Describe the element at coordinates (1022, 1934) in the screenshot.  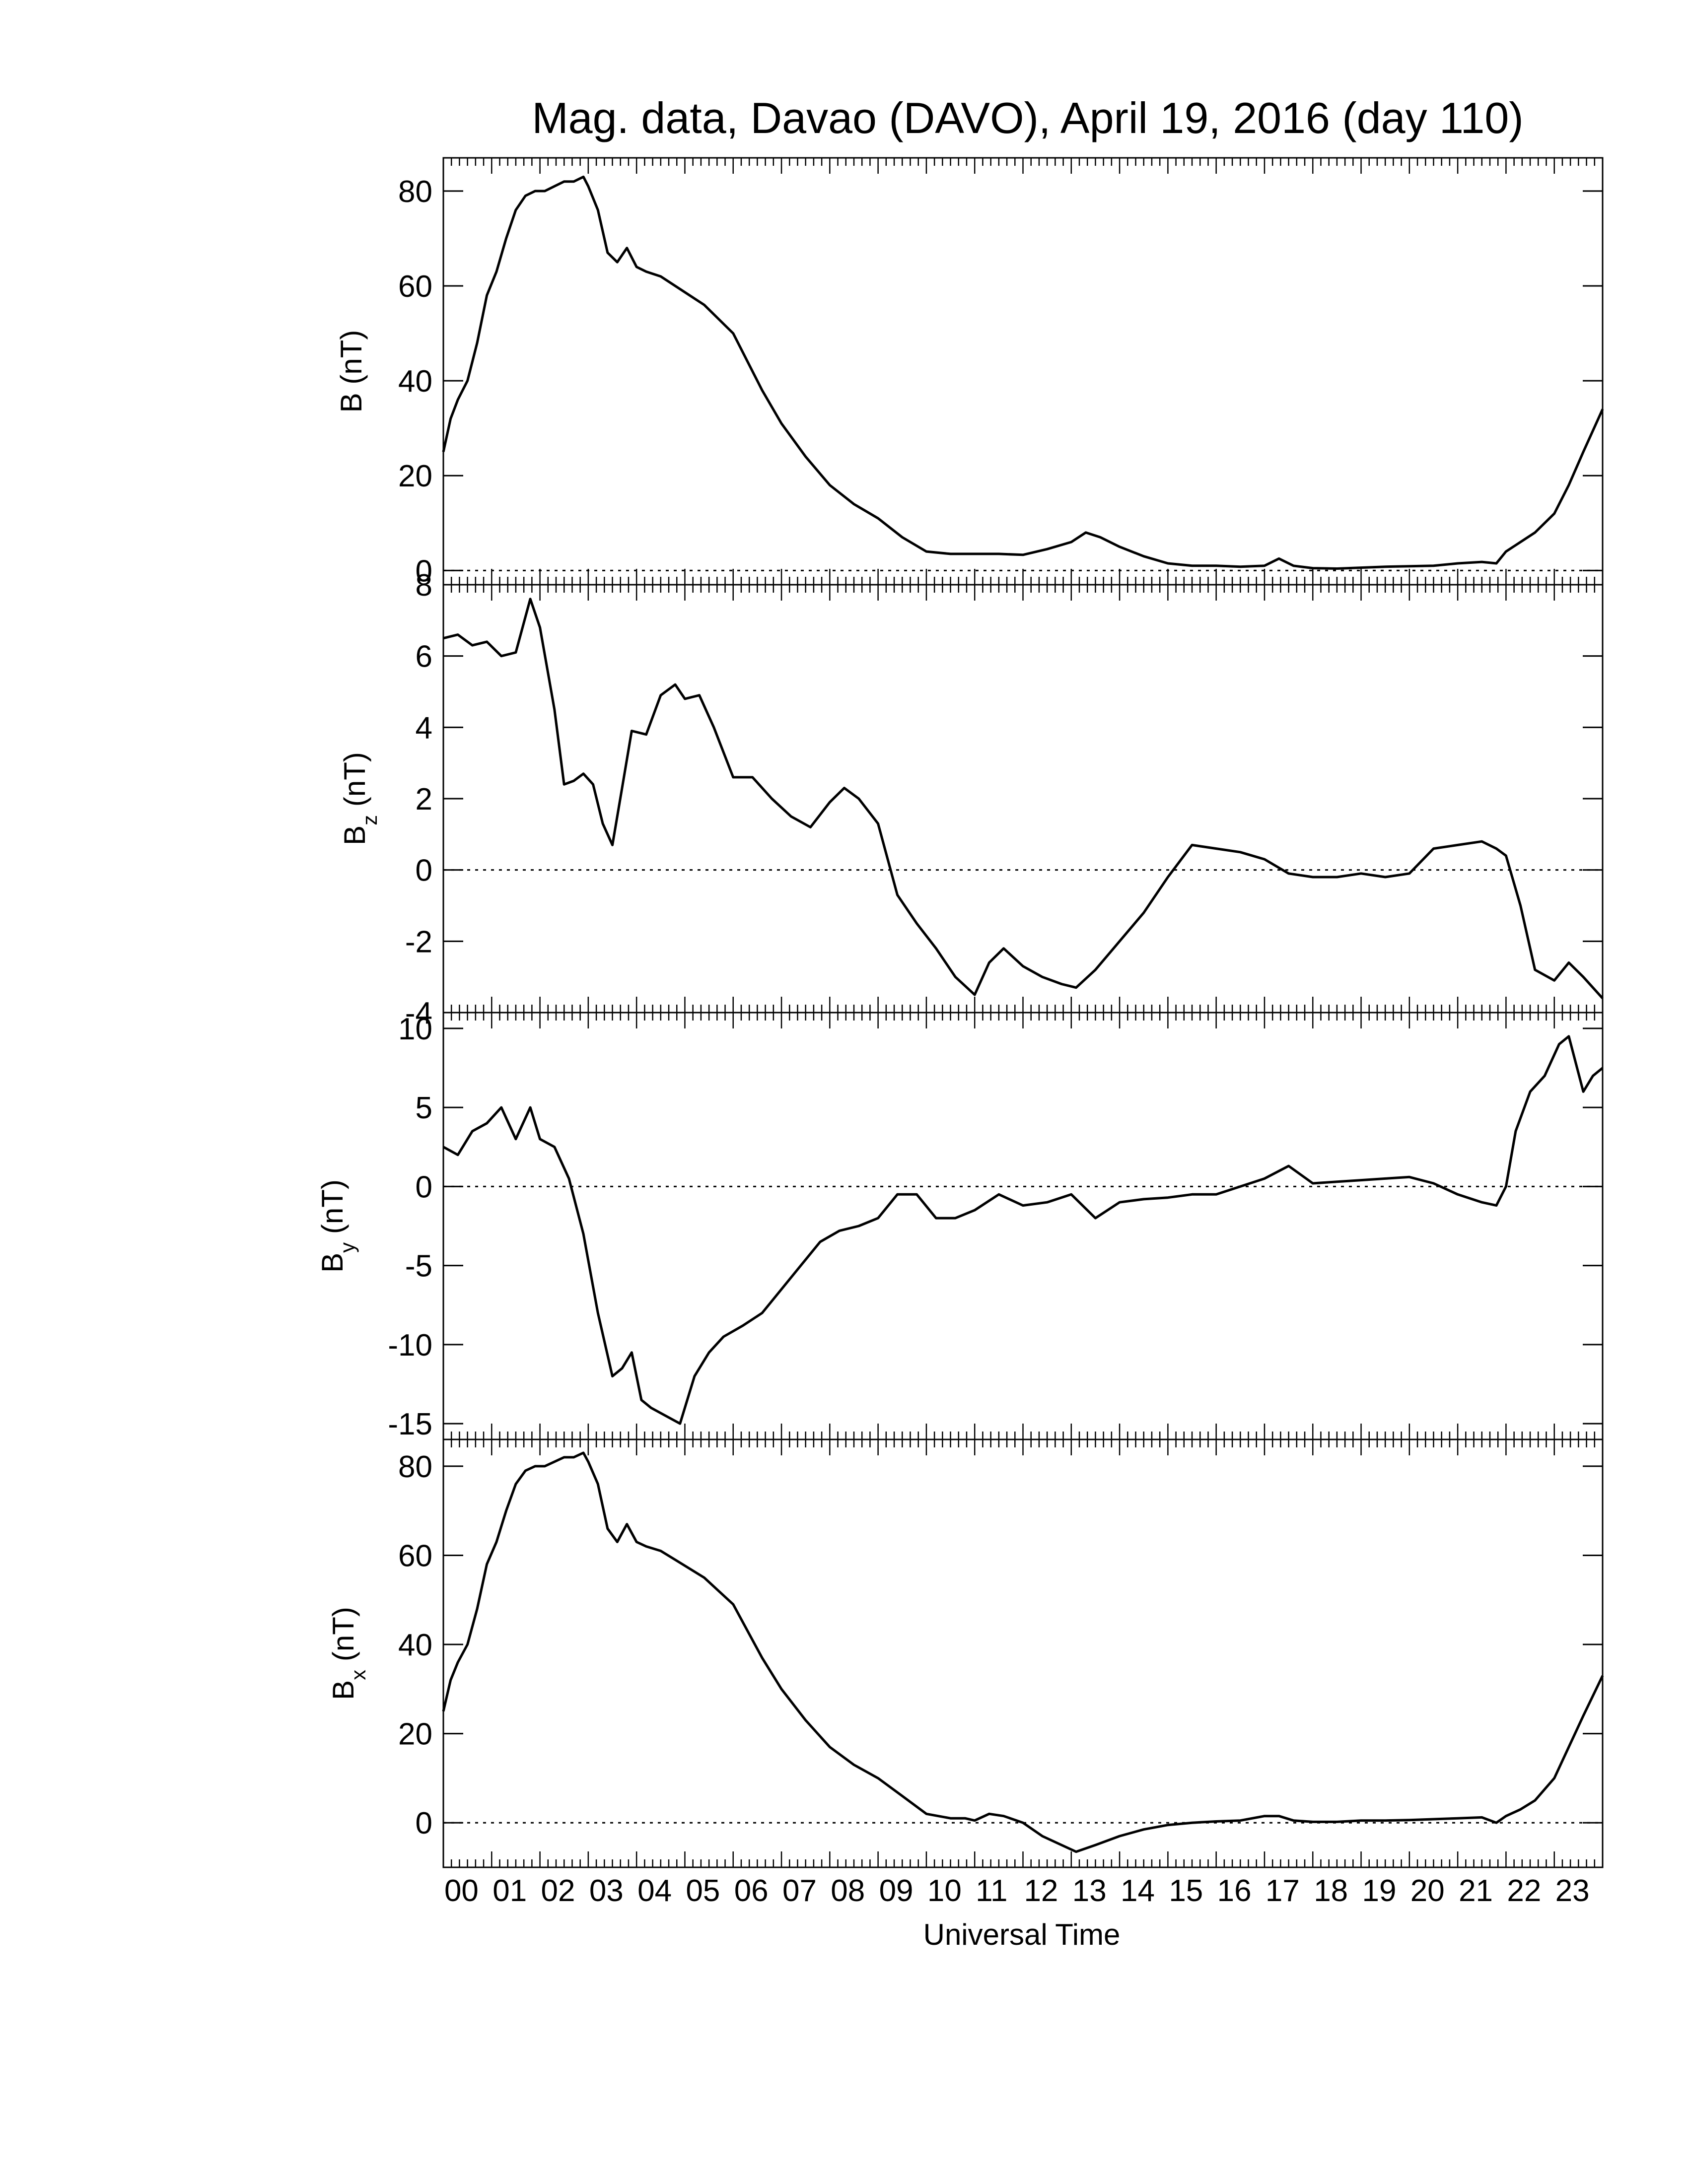
I see `x-axis-label: Universal Time` at that location.